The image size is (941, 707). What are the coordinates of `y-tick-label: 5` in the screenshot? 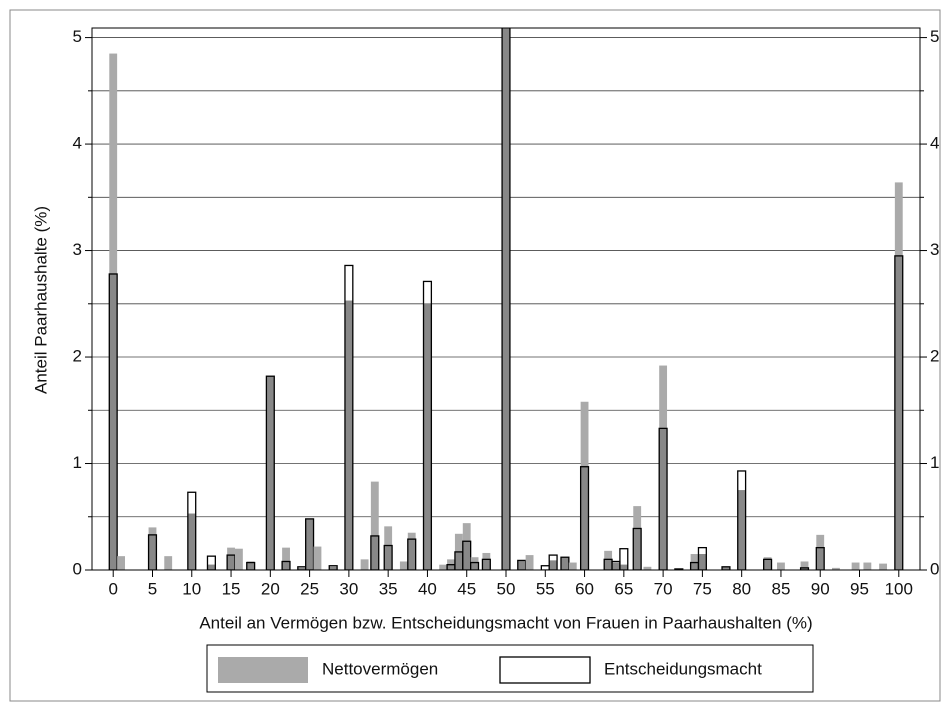 It's located at (77, 36).